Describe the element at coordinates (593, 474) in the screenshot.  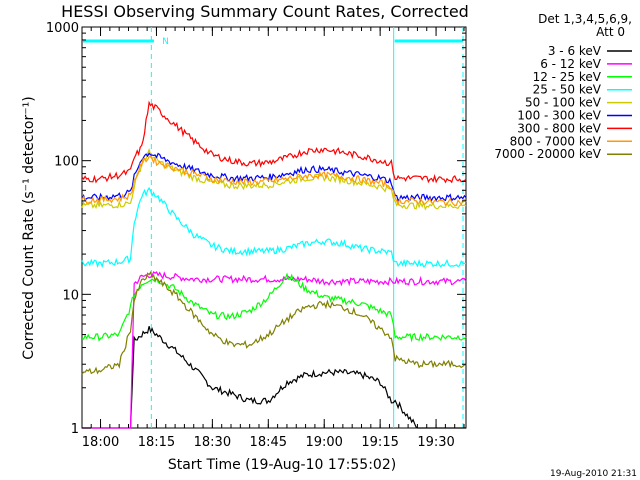
I see `footer-timestamp: 19-Aug-2010 21:31` at that location.